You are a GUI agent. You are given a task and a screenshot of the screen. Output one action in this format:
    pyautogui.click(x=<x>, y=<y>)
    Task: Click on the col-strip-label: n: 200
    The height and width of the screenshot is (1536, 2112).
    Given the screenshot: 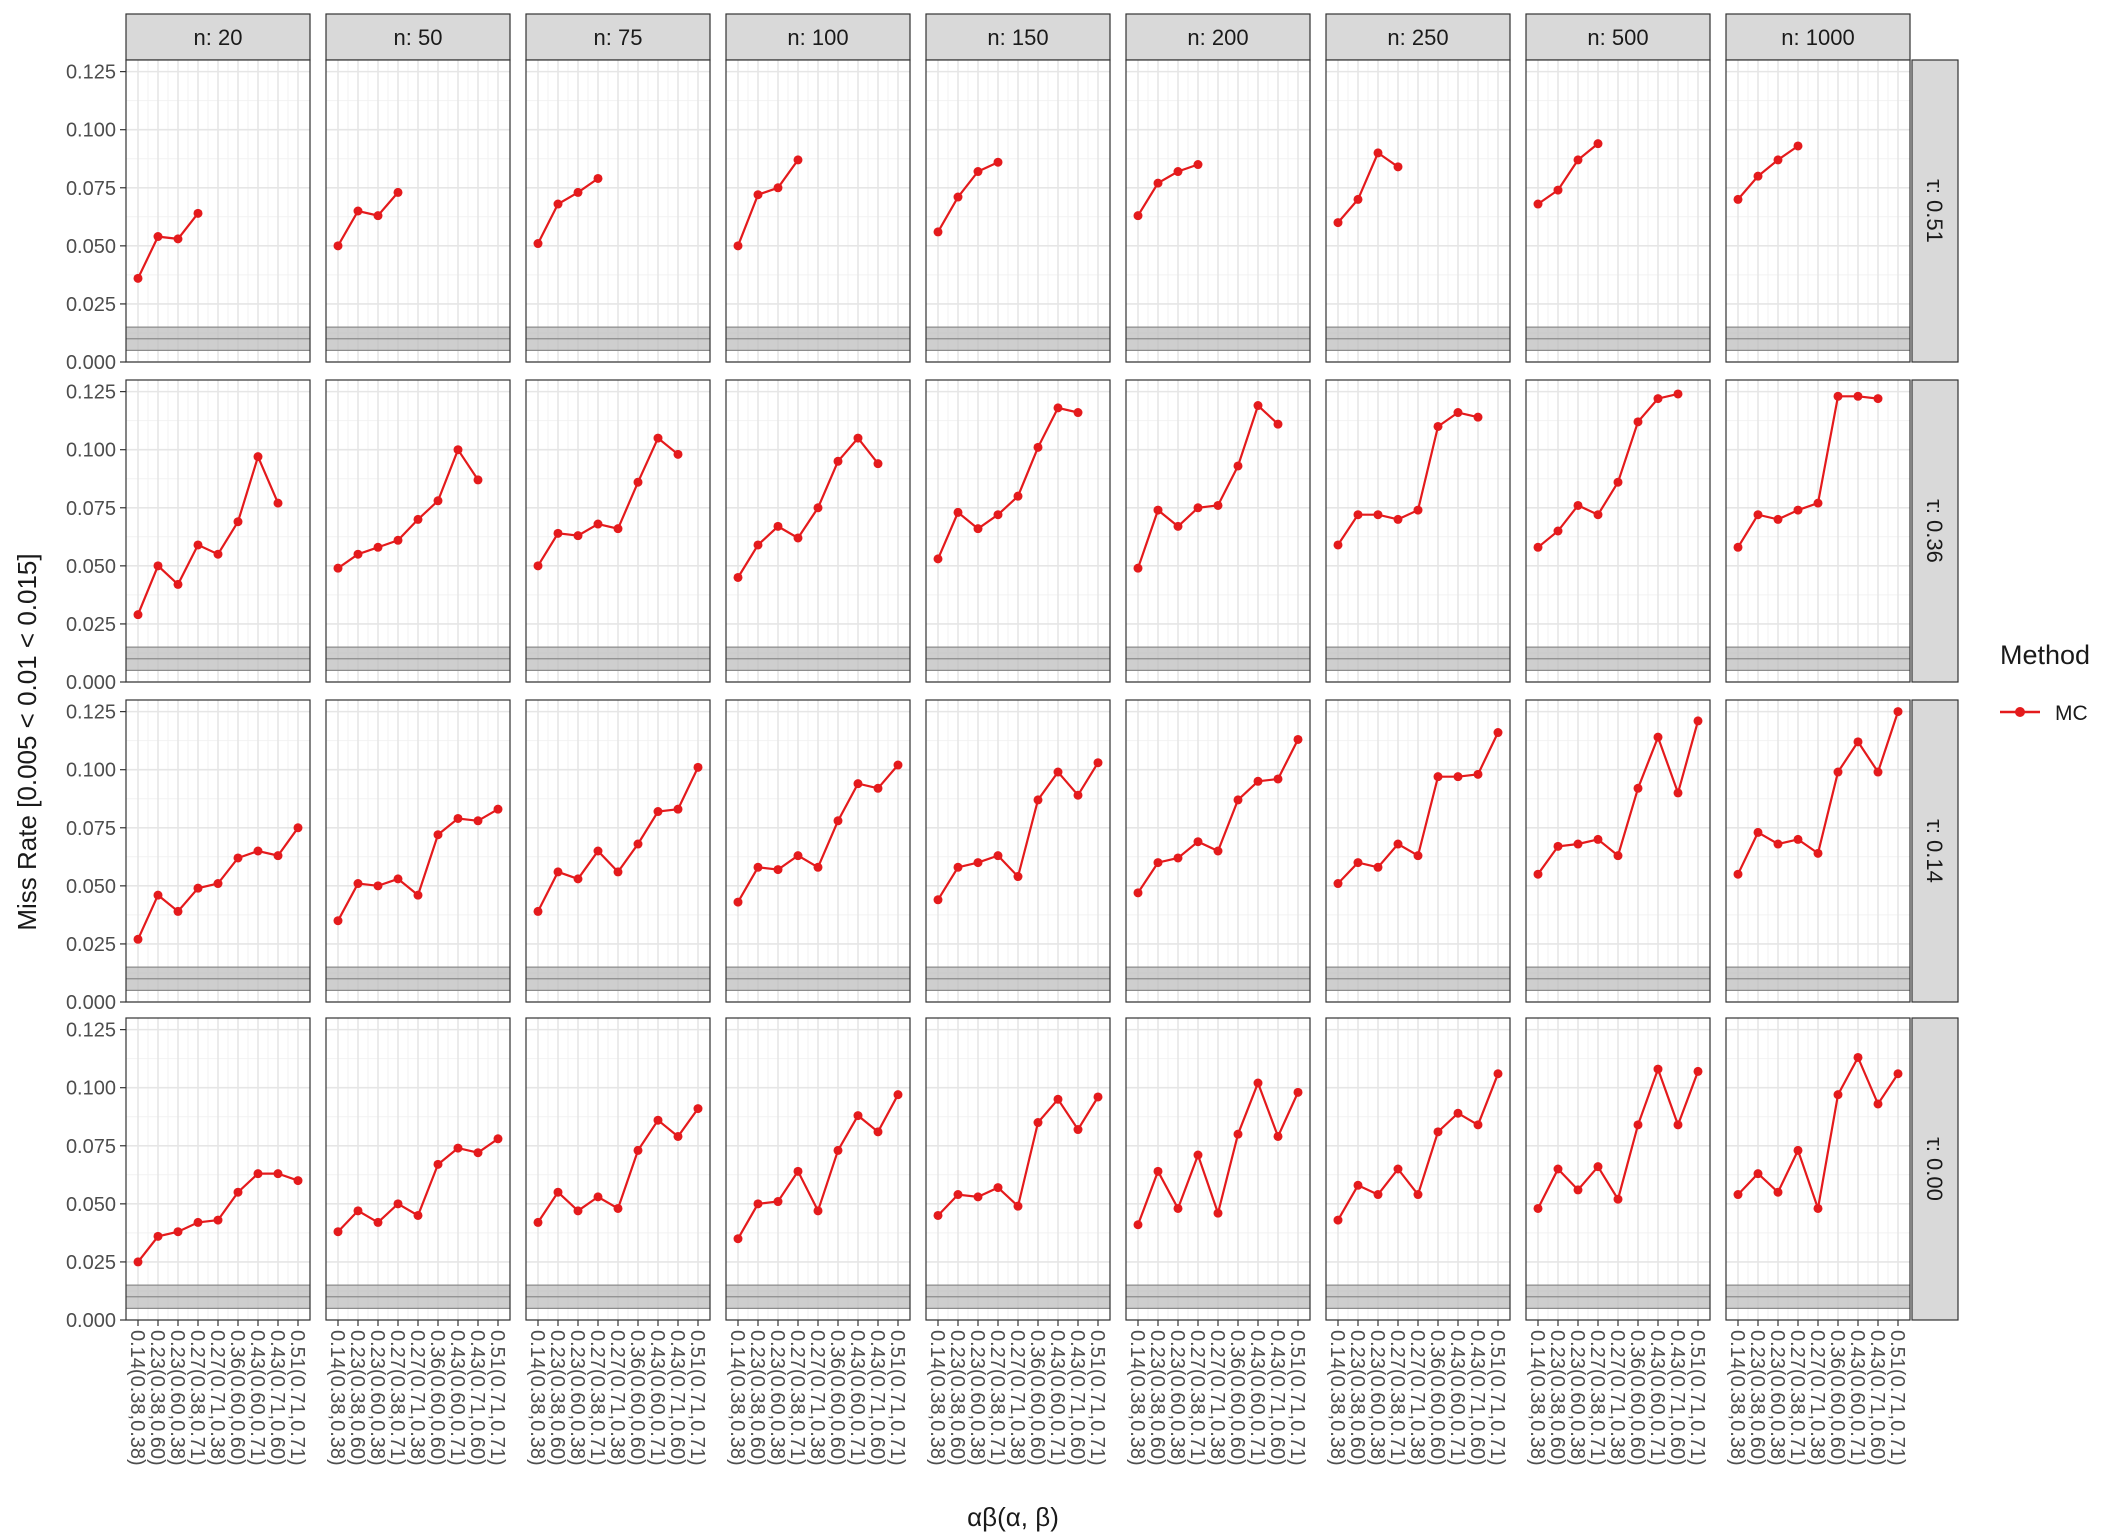 What is the action you would take?
    pyautogui.click(x=1217, y=37)
    